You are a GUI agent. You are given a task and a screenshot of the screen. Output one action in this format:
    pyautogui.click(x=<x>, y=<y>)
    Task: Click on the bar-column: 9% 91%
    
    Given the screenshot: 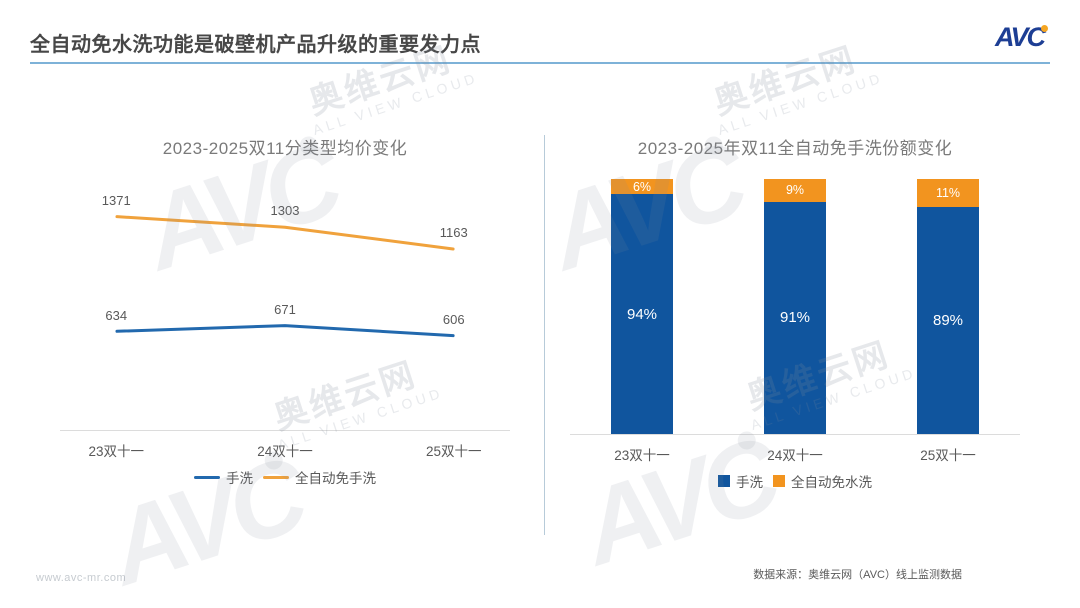 What is the action you would take?
    pyautogui.click(x=795, y=306)
    